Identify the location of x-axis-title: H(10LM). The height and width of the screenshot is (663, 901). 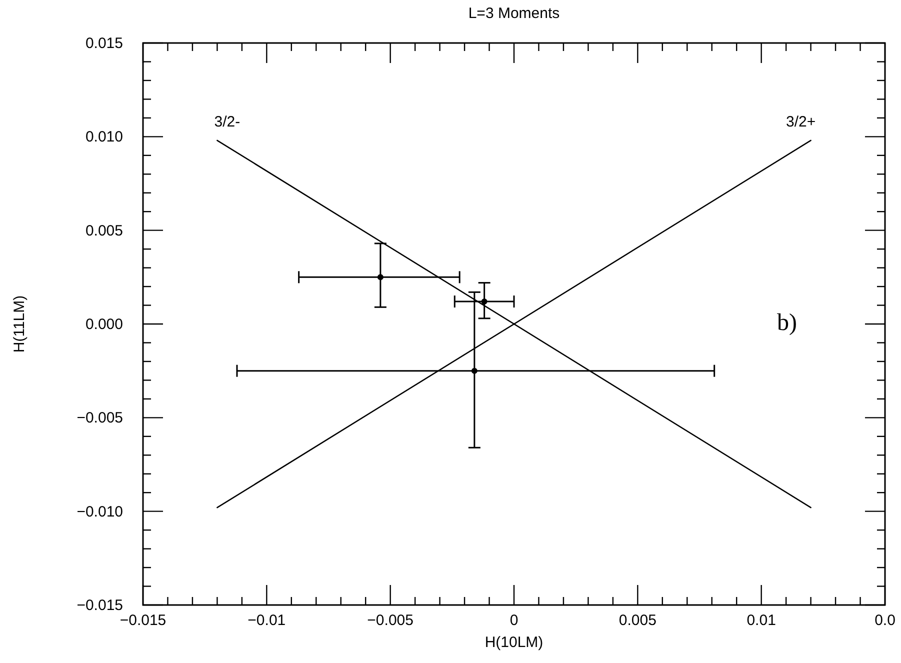
(514, 642).